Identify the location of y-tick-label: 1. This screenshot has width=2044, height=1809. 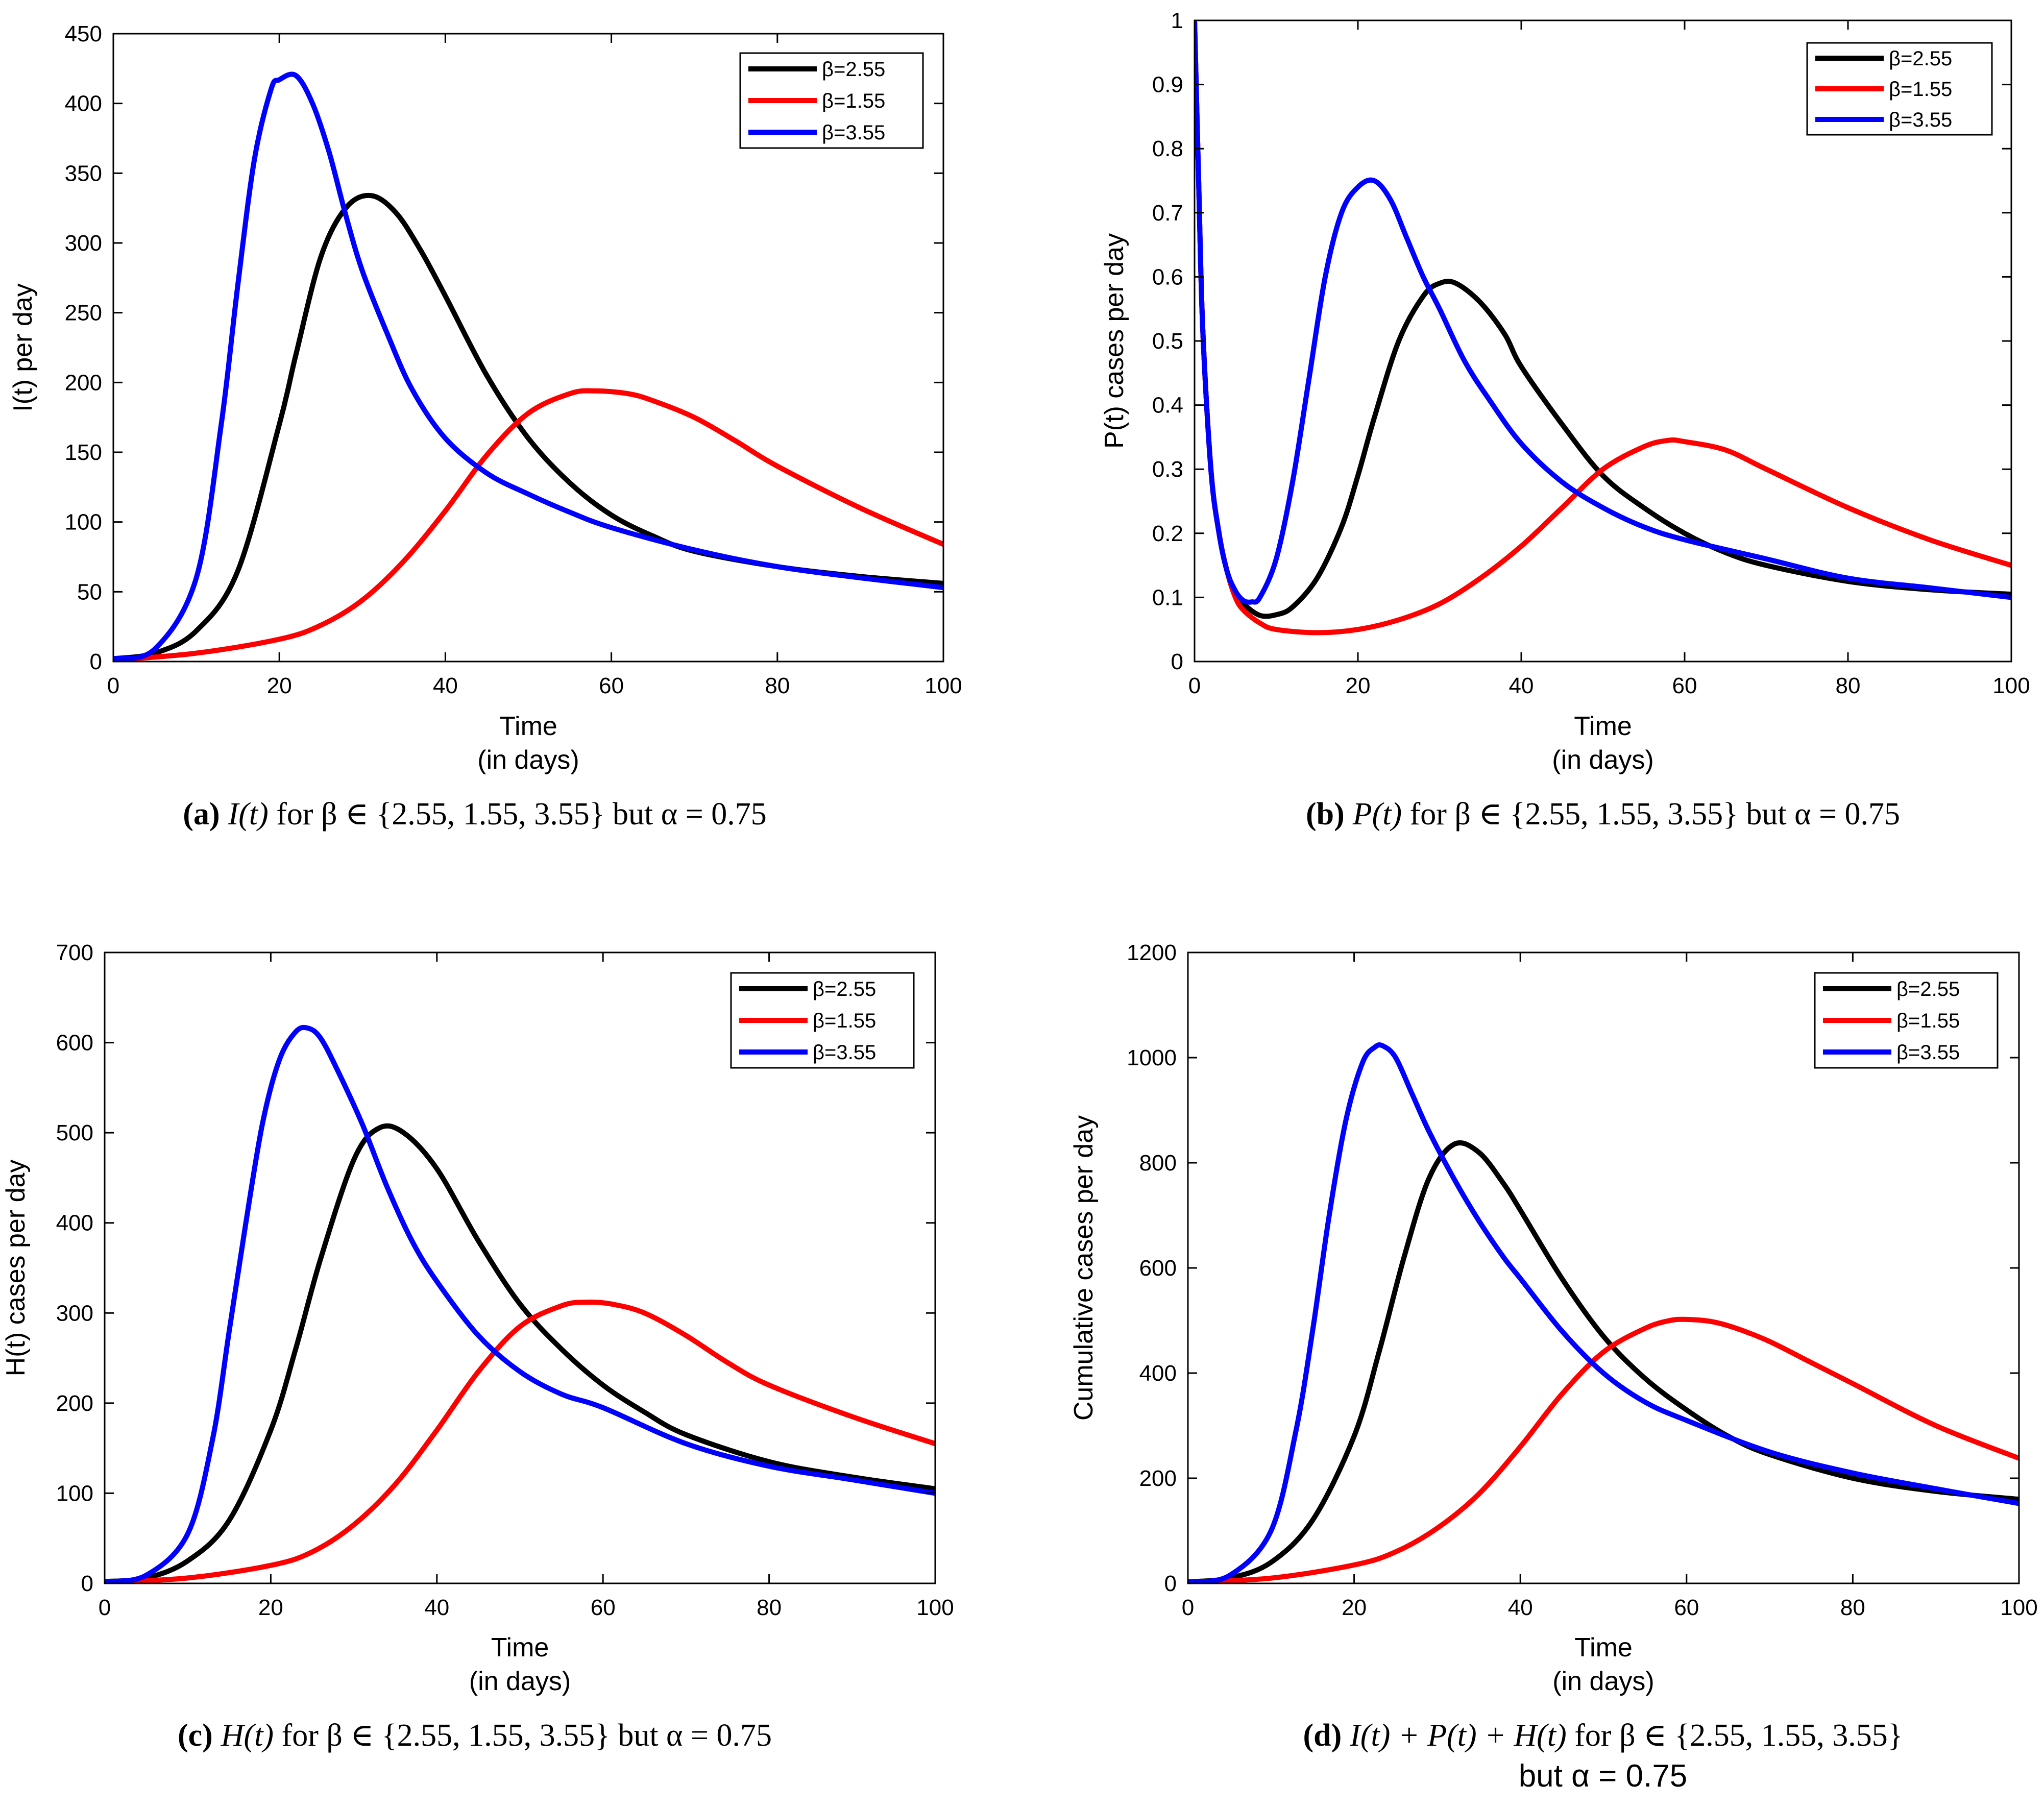
(1177, 20).